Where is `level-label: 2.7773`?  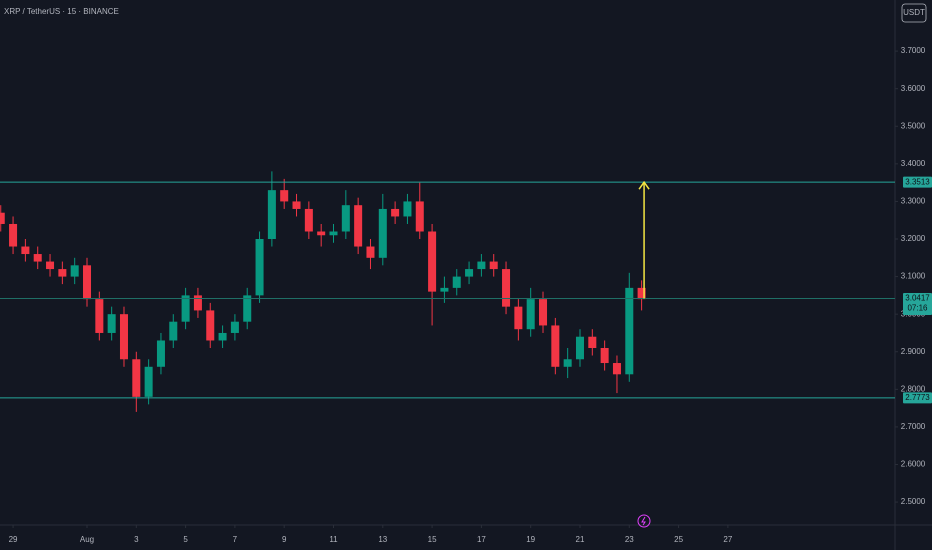 level-label: 2.7773 is located at coordinates (917, 397).